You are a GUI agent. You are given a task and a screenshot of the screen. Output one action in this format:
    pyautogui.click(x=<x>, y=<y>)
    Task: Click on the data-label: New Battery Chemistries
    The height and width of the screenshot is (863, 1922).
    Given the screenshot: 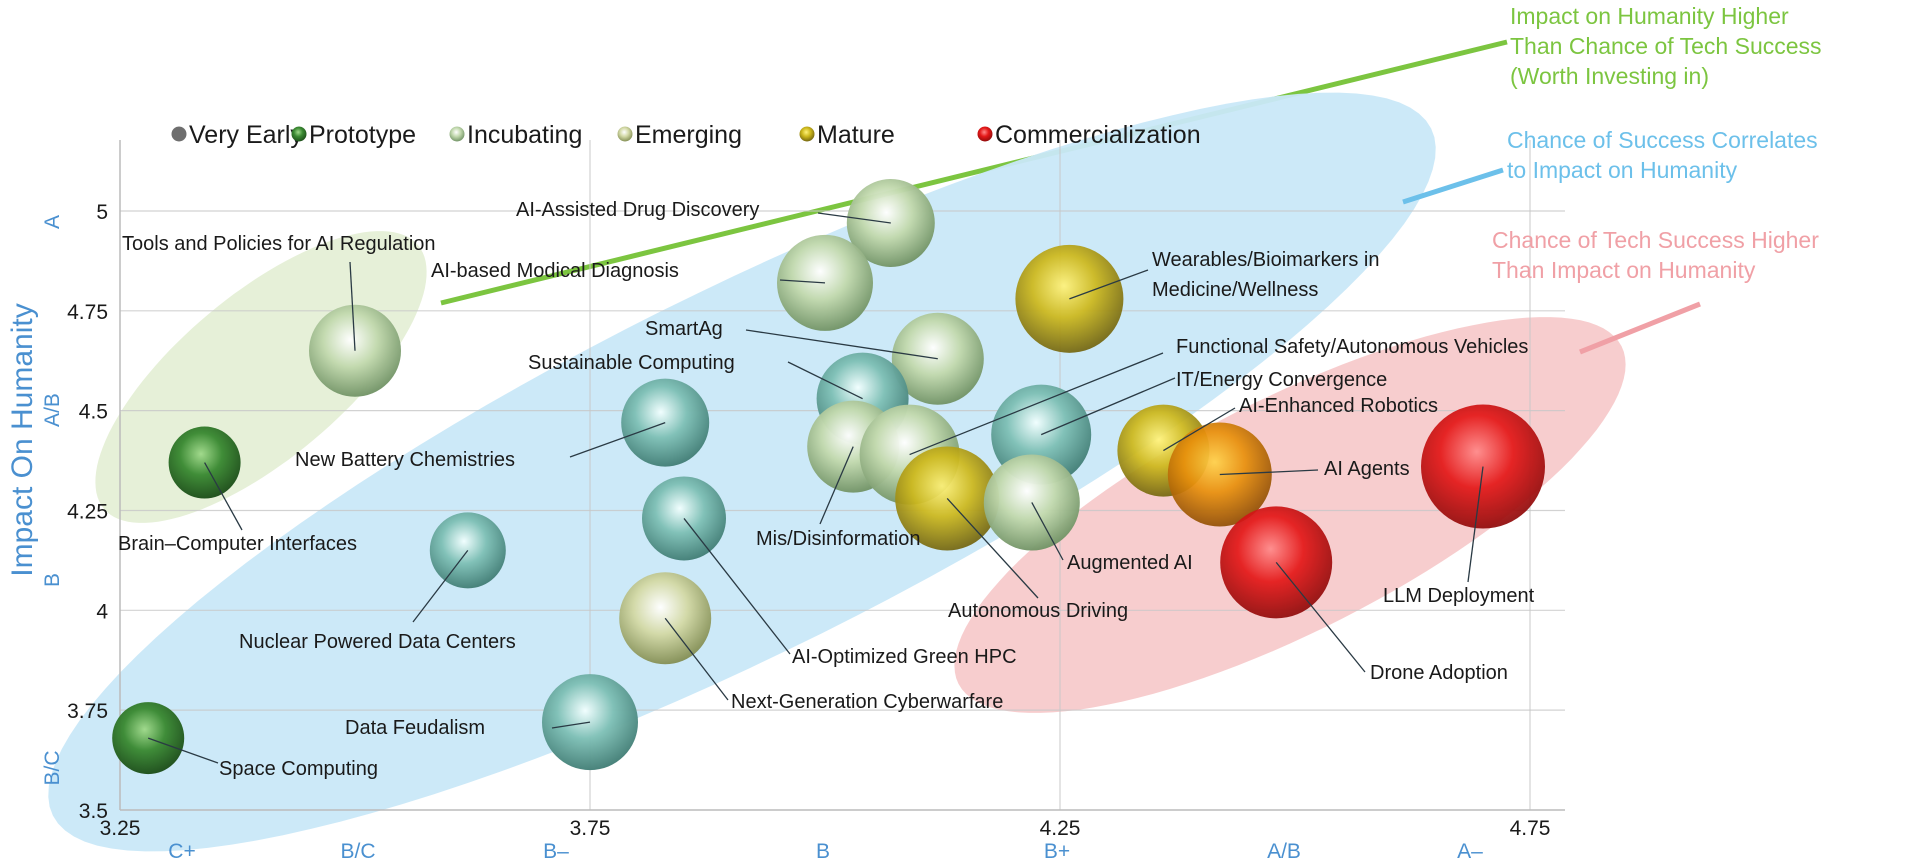 What is the action you would take?
    pyautogui.click(x=405, y=460)
    